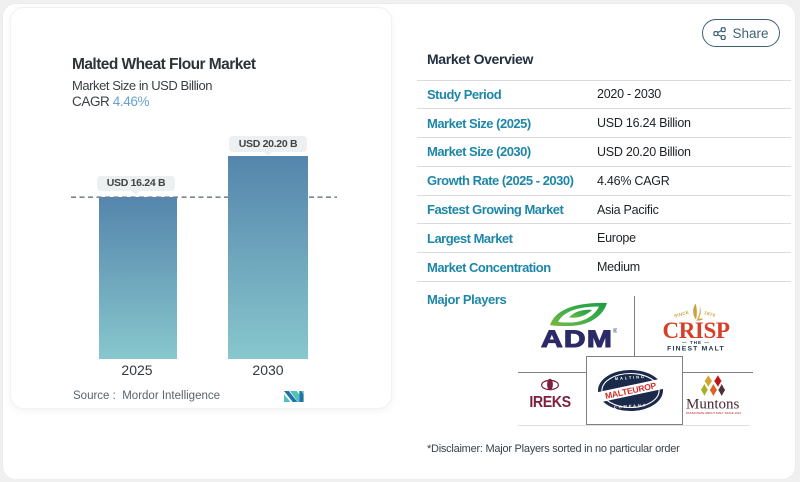 The width and height of the screenshot is (800, 482). What do you see at coordinates (710, 314) in the screenshot?
I see `svg-text: 1870` at bounding box center [710, 314].